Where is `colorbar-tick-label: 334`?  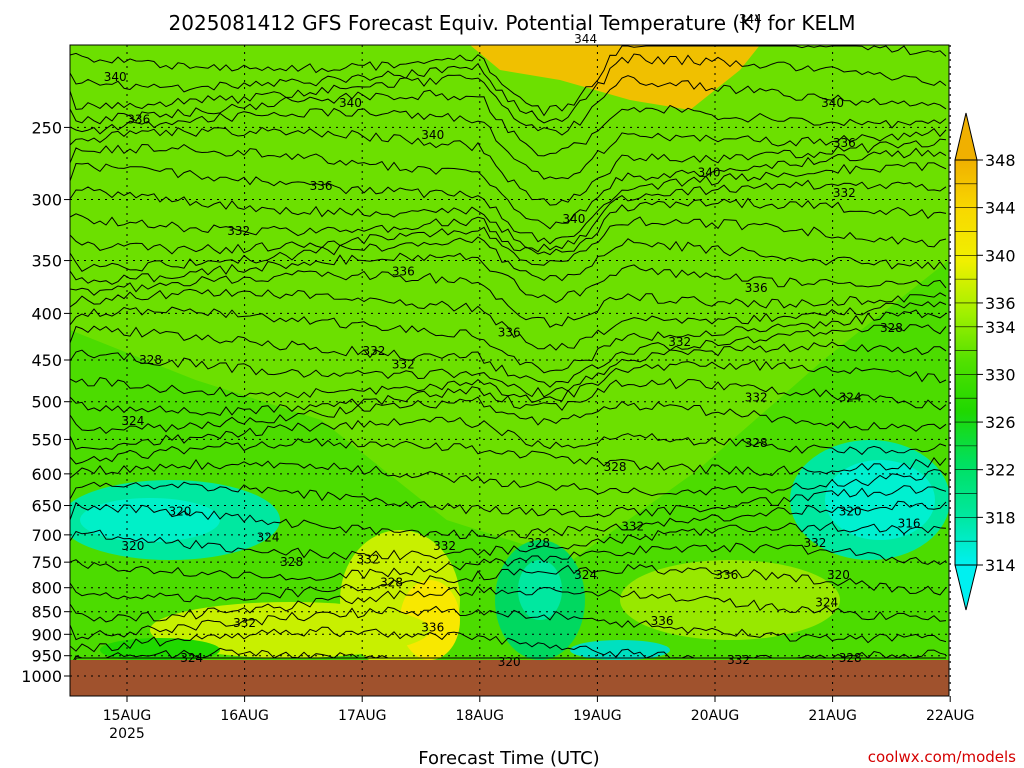 colorbar-tick-label: 334 is located at coordinates (1000, 327).